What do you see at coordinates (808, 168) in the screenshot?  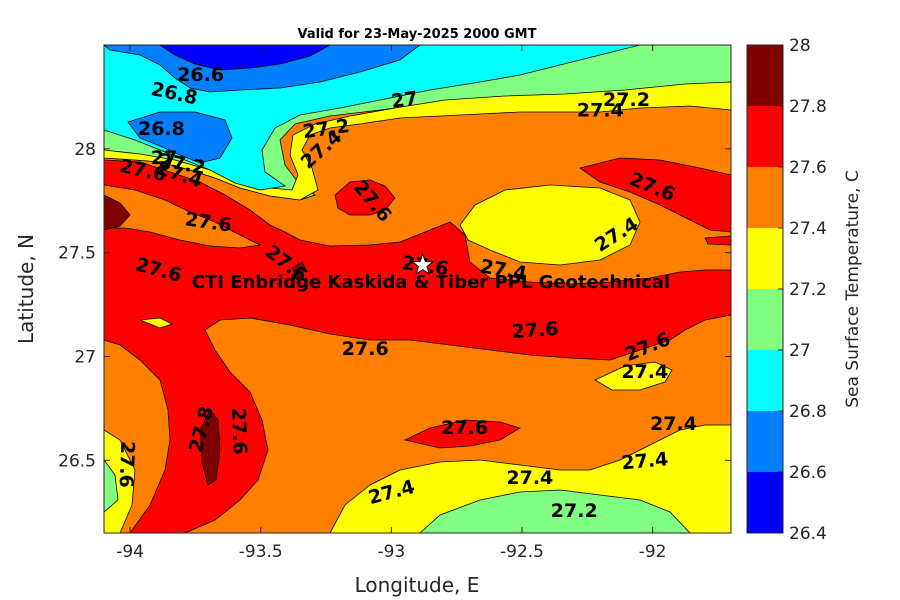 I see `colorbar-tick-label: 27.6` at bounding box center [808, 168].